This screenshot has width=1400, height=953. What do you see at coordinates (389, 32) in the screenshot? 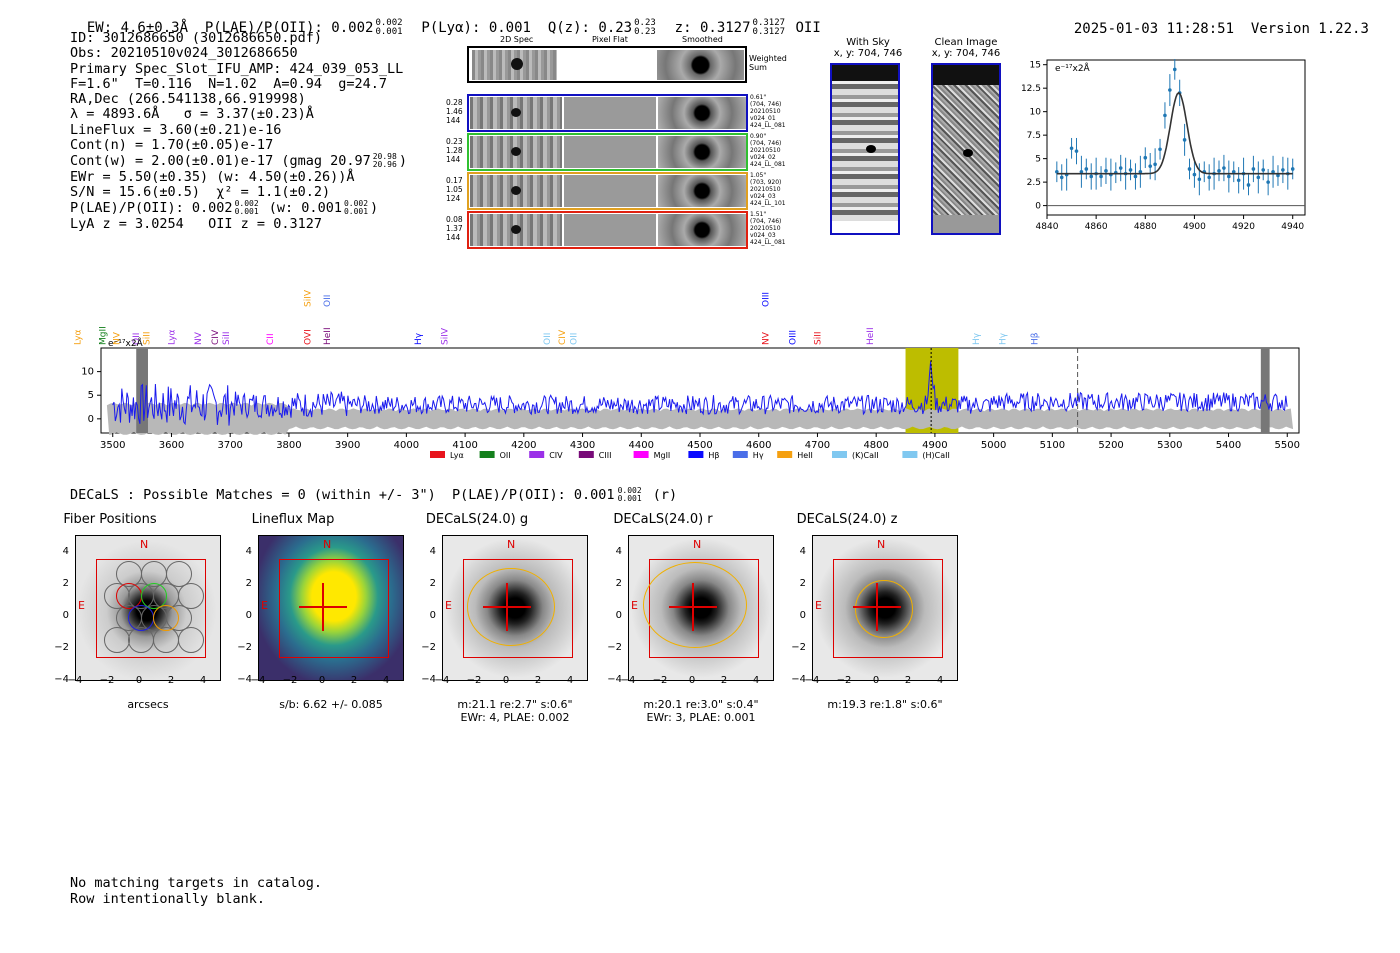
I see `header-plae-sub: 0.001` at bounding box center [389, 32].